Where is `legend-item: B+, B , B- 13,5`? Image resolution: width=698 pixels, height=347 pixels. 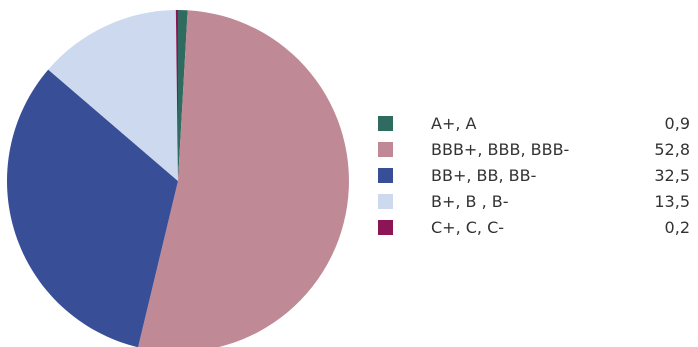
legend-item: B+, B , B- 13,5 is located at coordinates (534, 201).